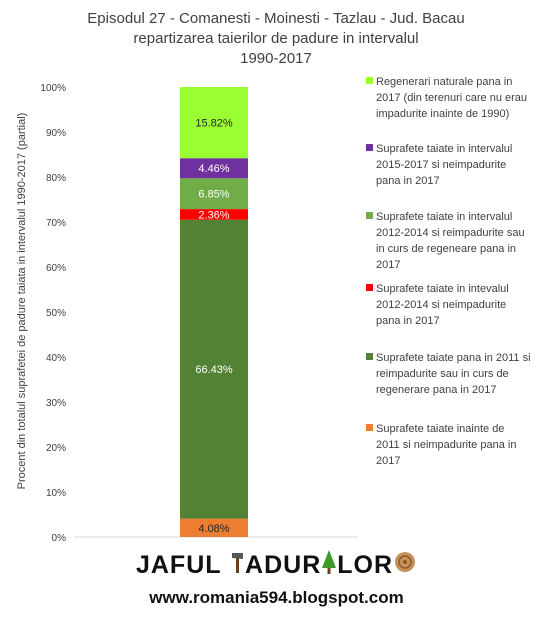  I want to click on chart-title-line: 1990-2017, so click(276, 58).